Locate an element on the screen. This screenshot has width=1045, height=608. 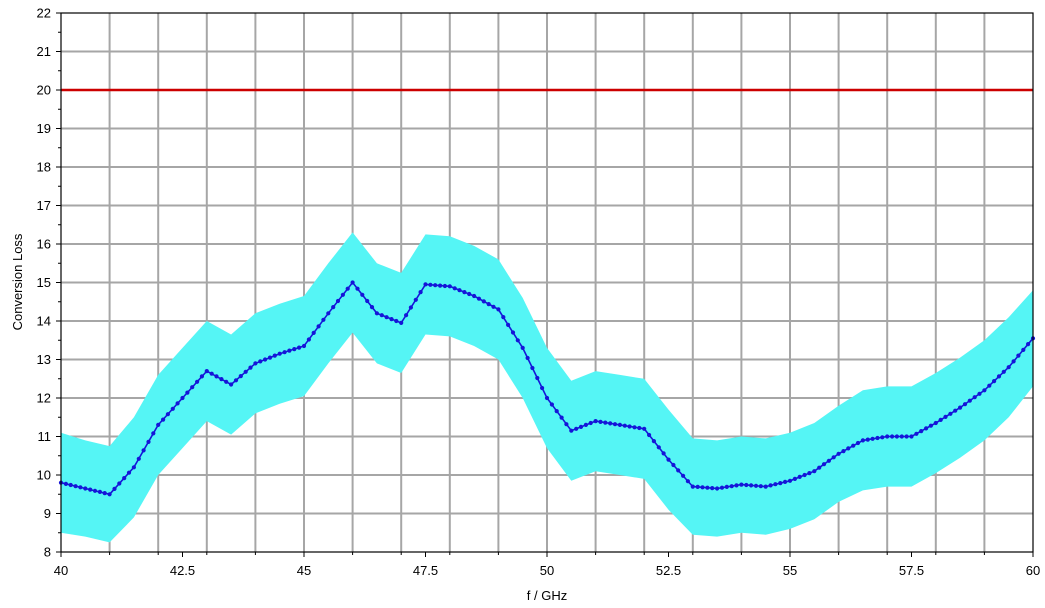
y-tick-label: 8 is located at coordinates (47, 552).